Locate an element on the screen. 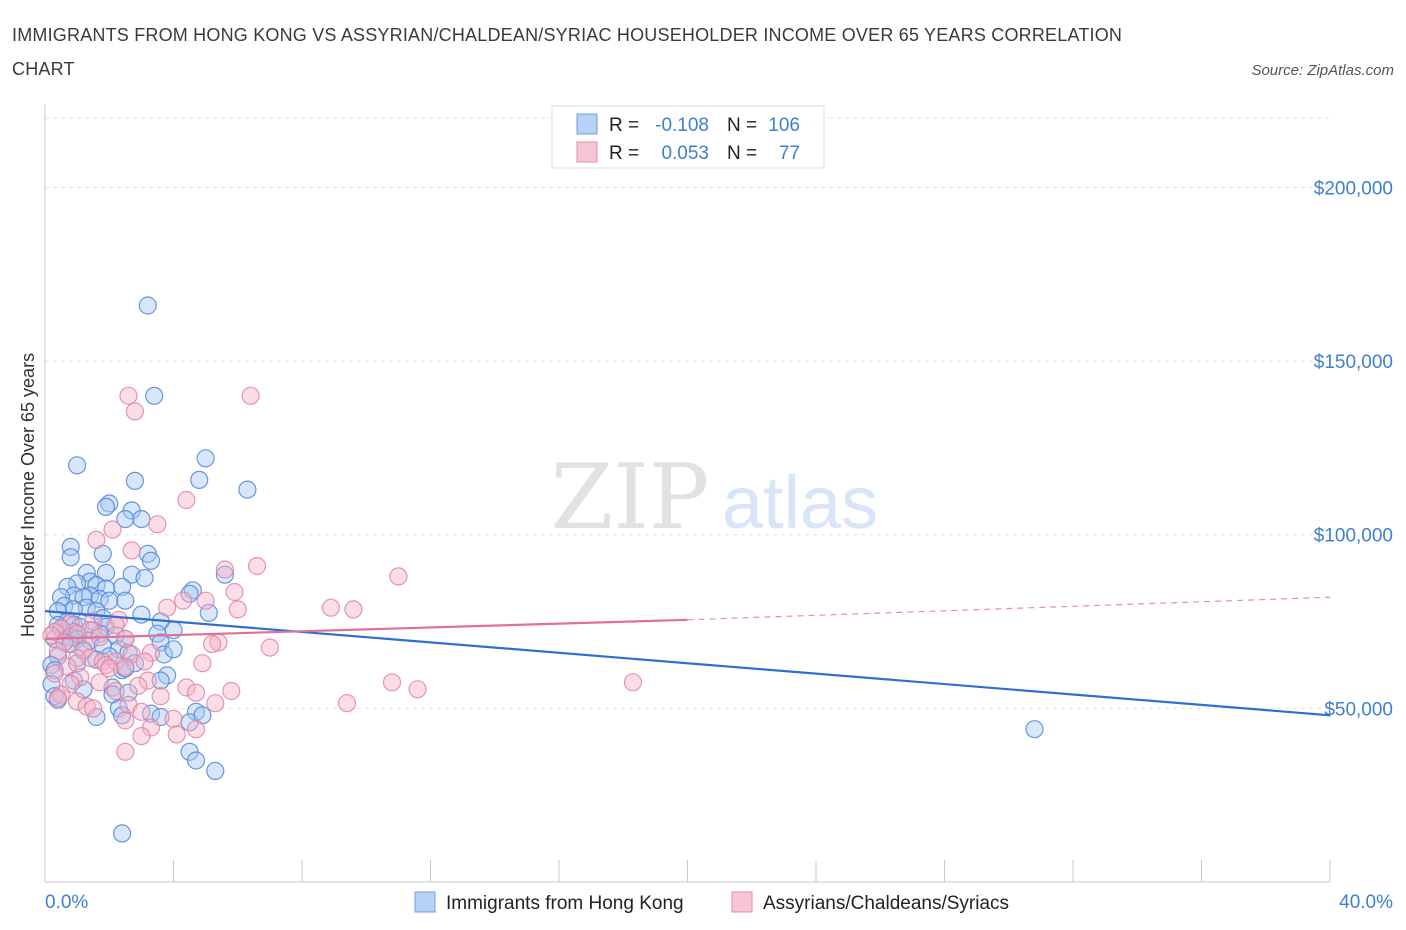 This screenshot has height=930, width=1406. y-axis-label: Householder Income Over 65 years is located at coordinates (28, 495).